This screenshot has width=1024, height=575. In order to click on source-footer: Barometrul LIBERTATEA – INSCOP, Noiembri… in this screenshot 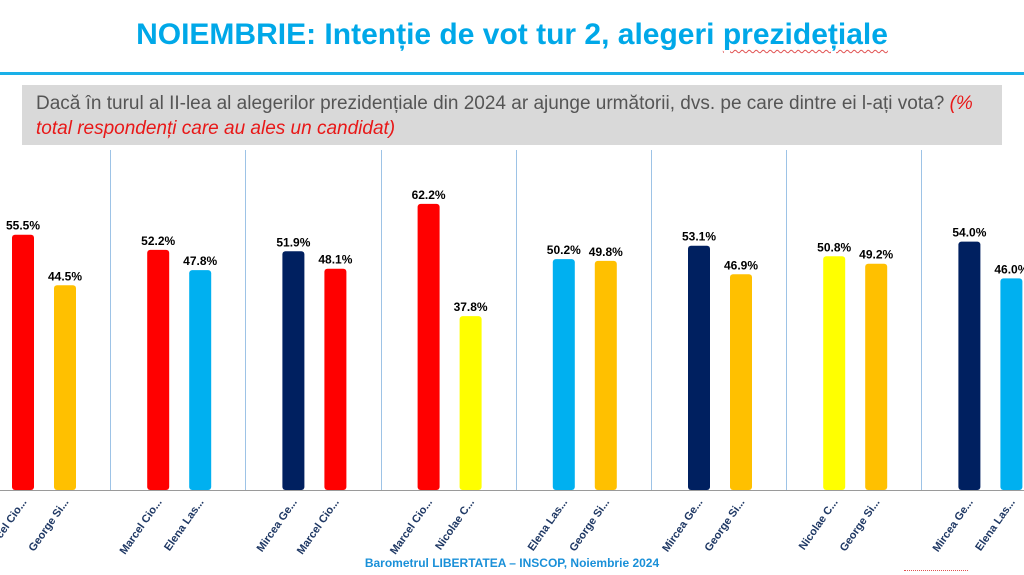, I will do `click(512, 563)`.